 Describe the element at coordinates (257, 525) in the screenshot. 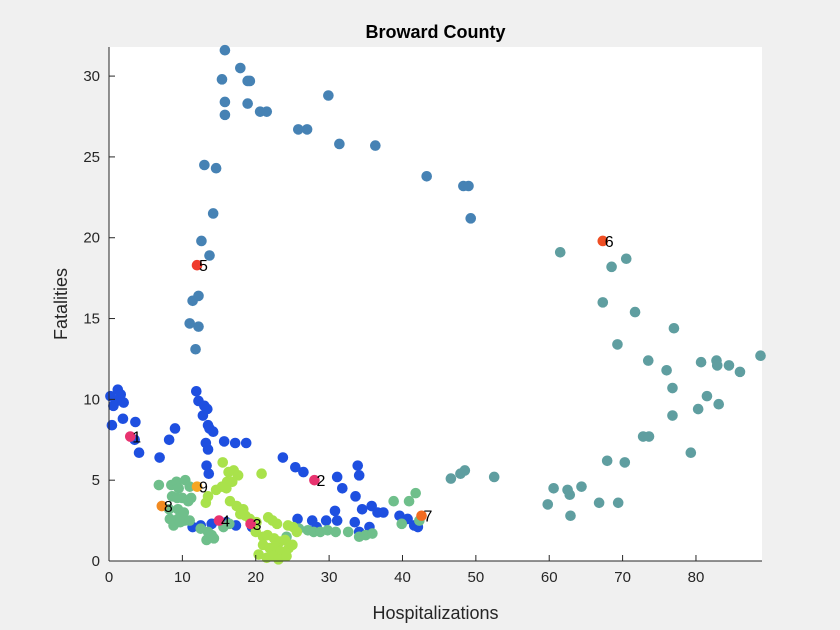

I see `point-label: 3` at that location.